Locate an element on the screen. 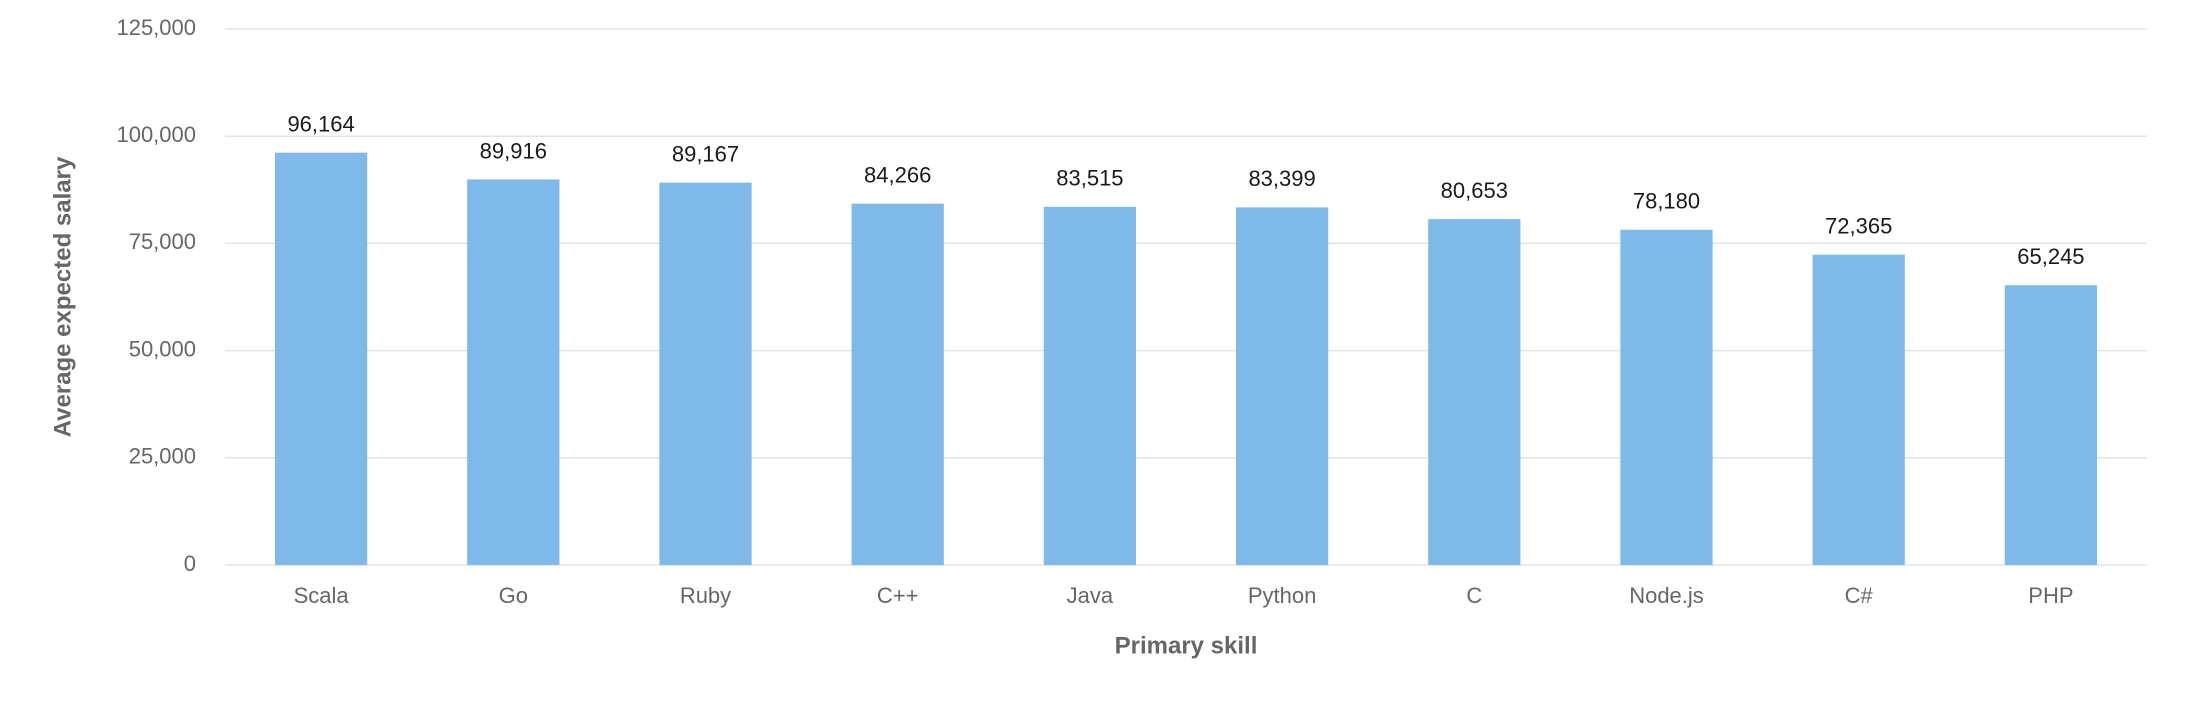  x-tick-label: Python is located at coordinates (1282, 595).